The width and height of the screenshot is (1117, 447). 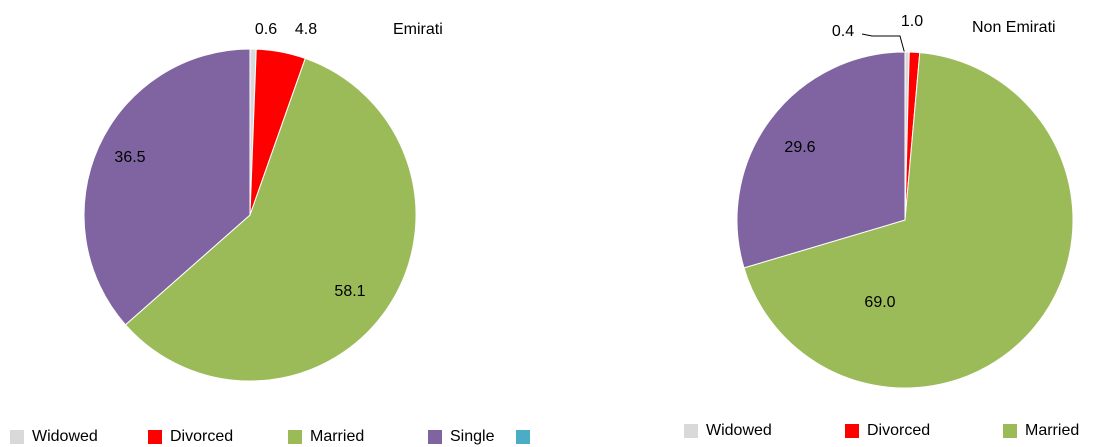 I want to click on chart-title: Emirati, so click(x=418, y=29).